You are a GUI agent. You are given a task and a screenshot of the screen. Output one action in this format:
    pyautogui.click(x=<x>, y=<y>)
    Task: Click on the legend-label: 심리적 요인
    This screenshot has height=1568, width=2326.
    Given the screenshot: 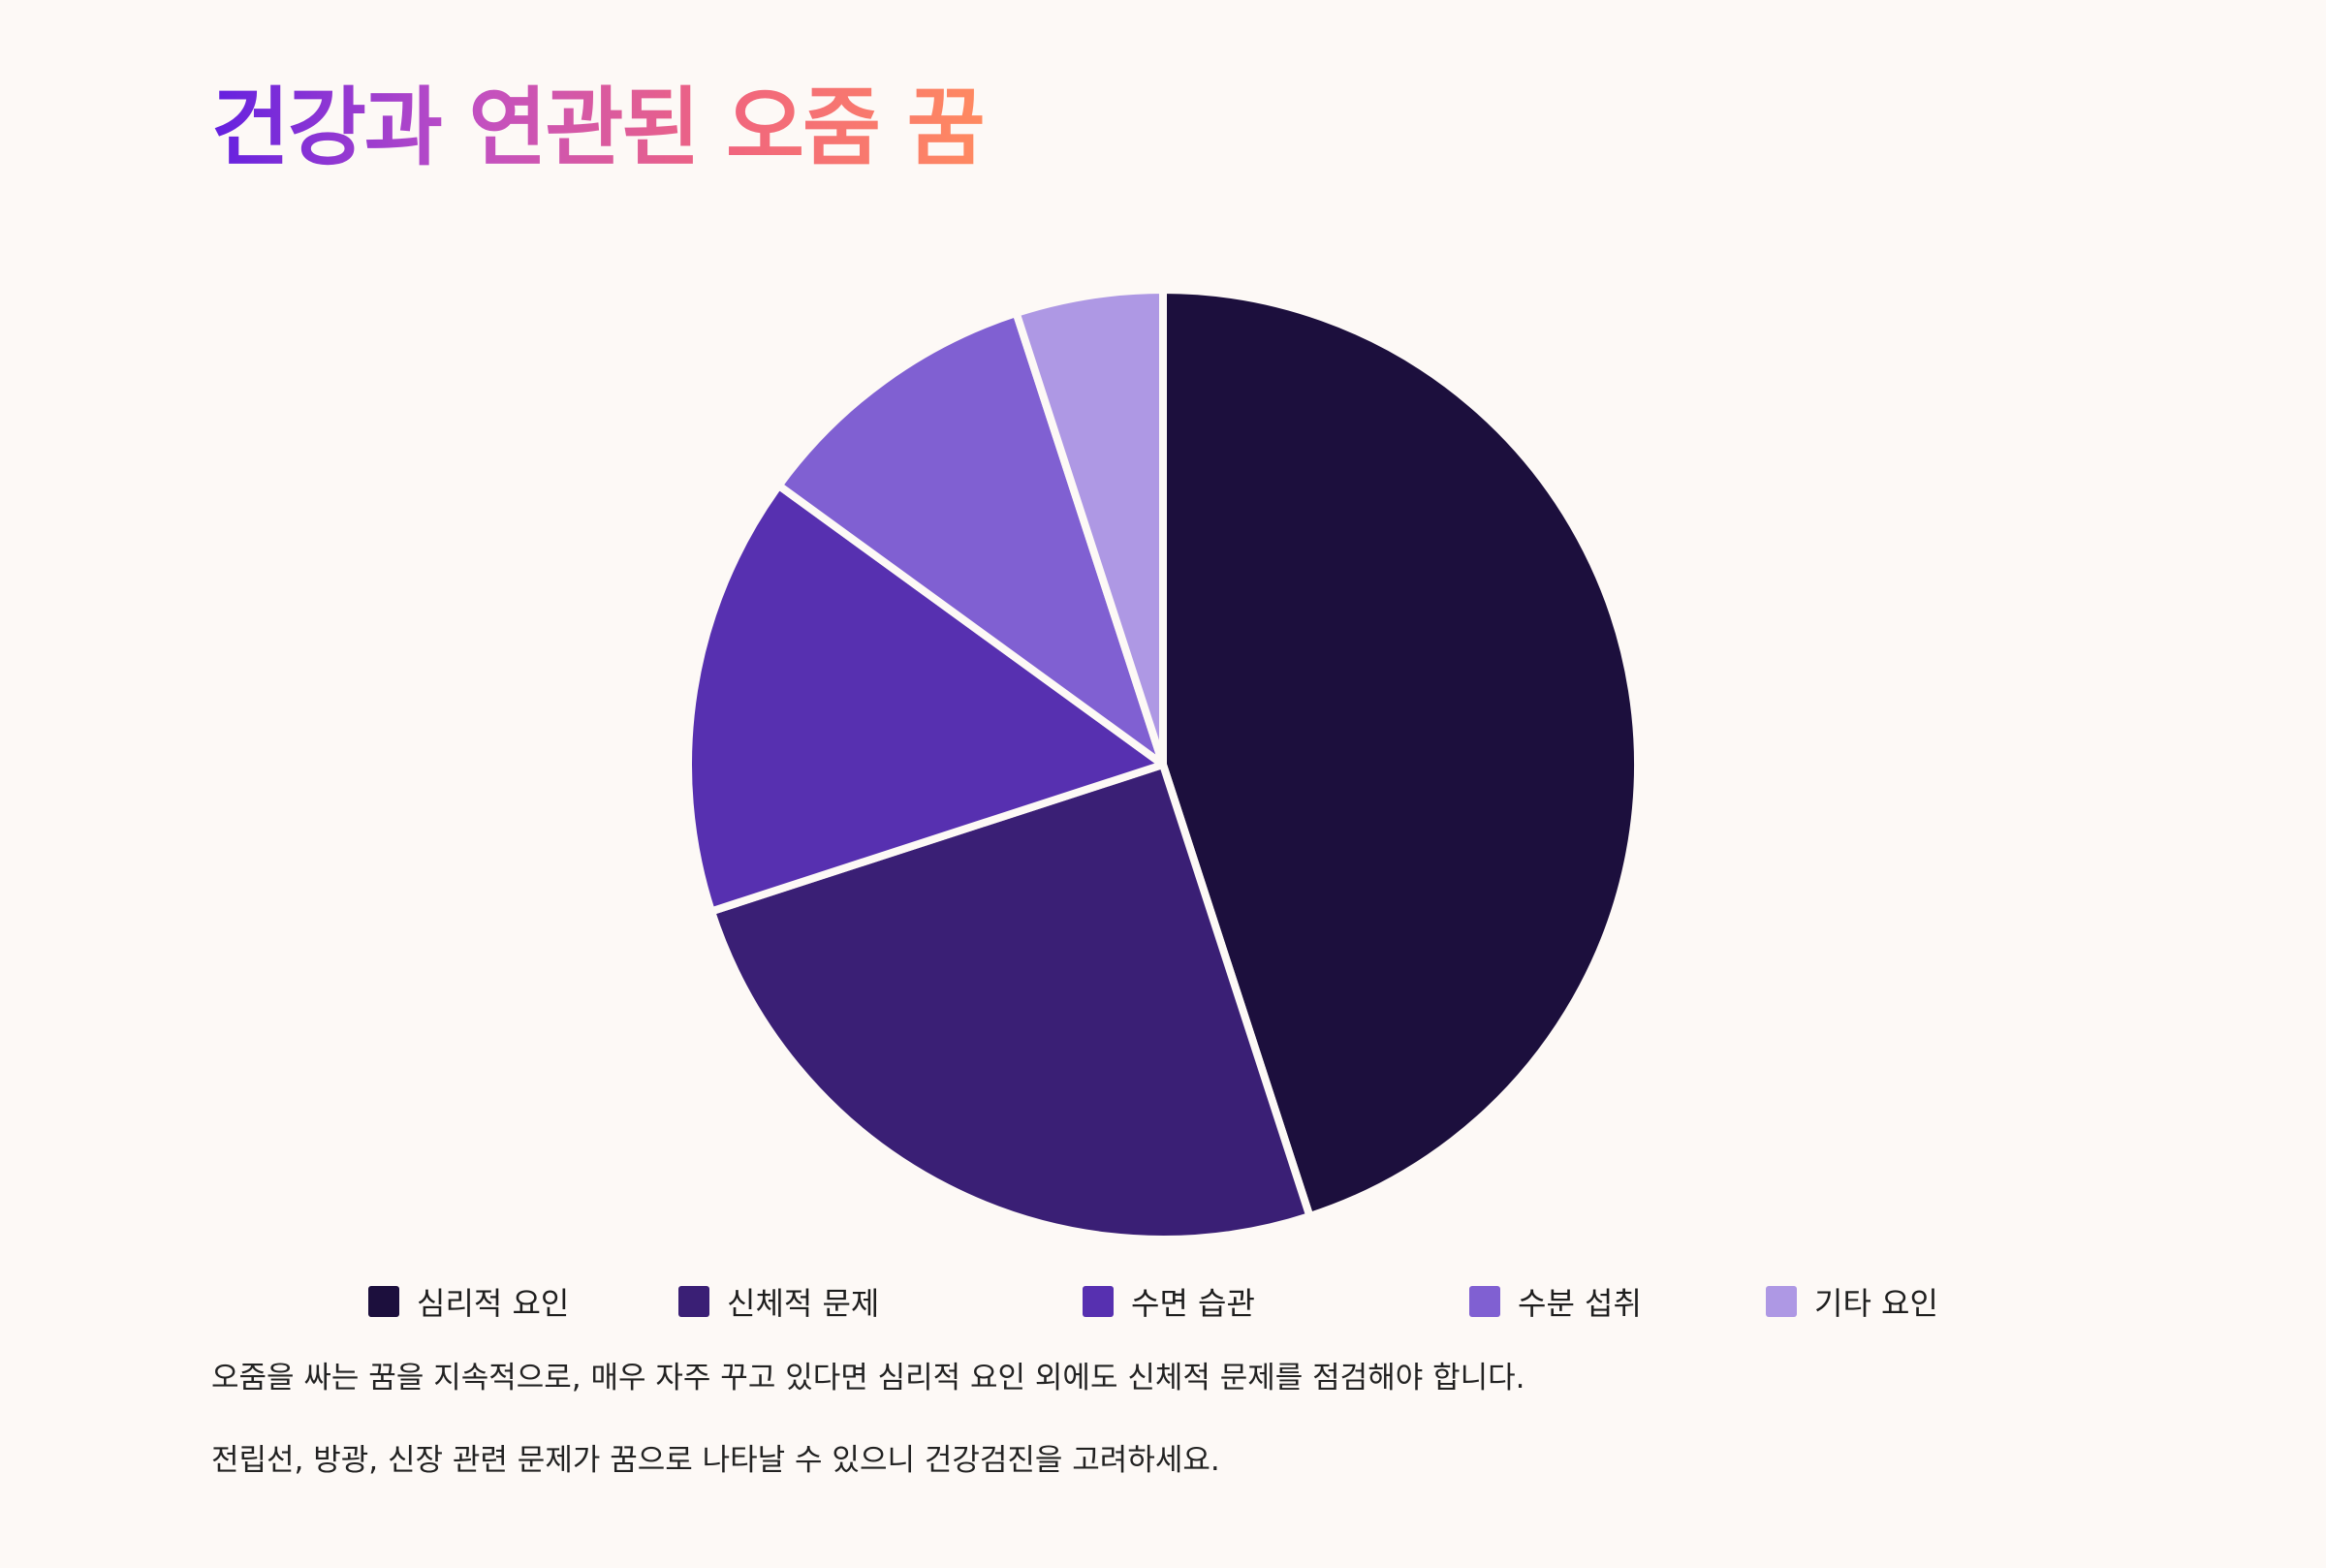 What is the action you would take?
    pyautogui.click(x=493, y=1304)
    